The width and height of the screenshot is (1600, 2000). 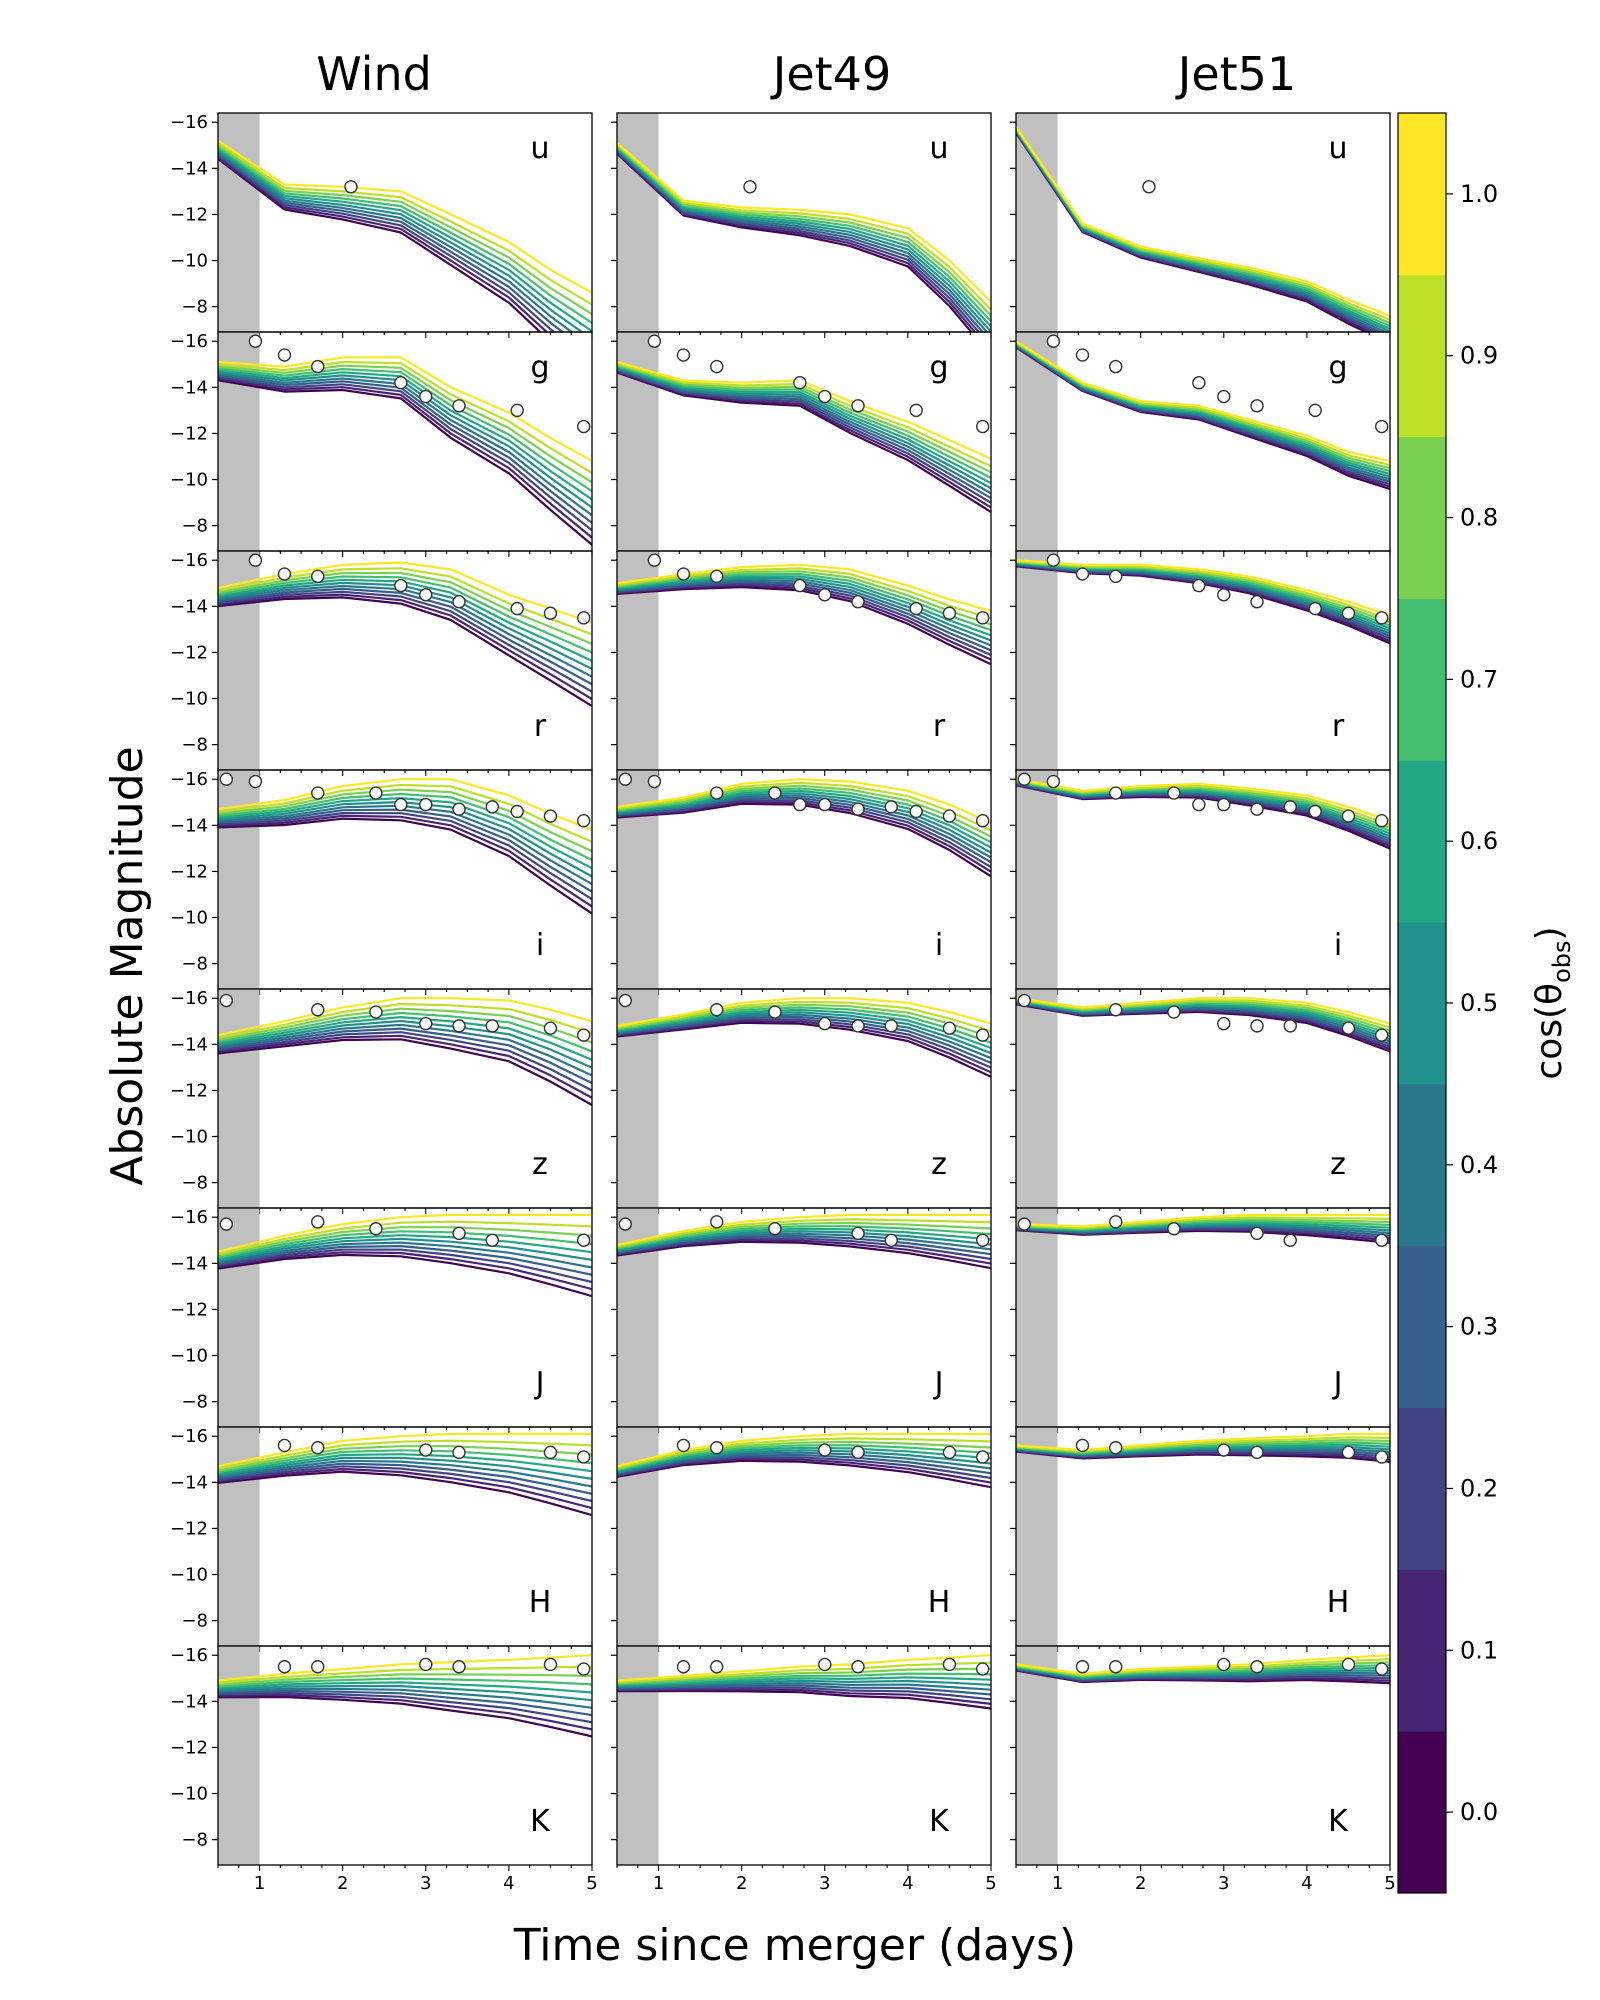 I want to click on band-label-r: r, so click(x=1338, y=726).